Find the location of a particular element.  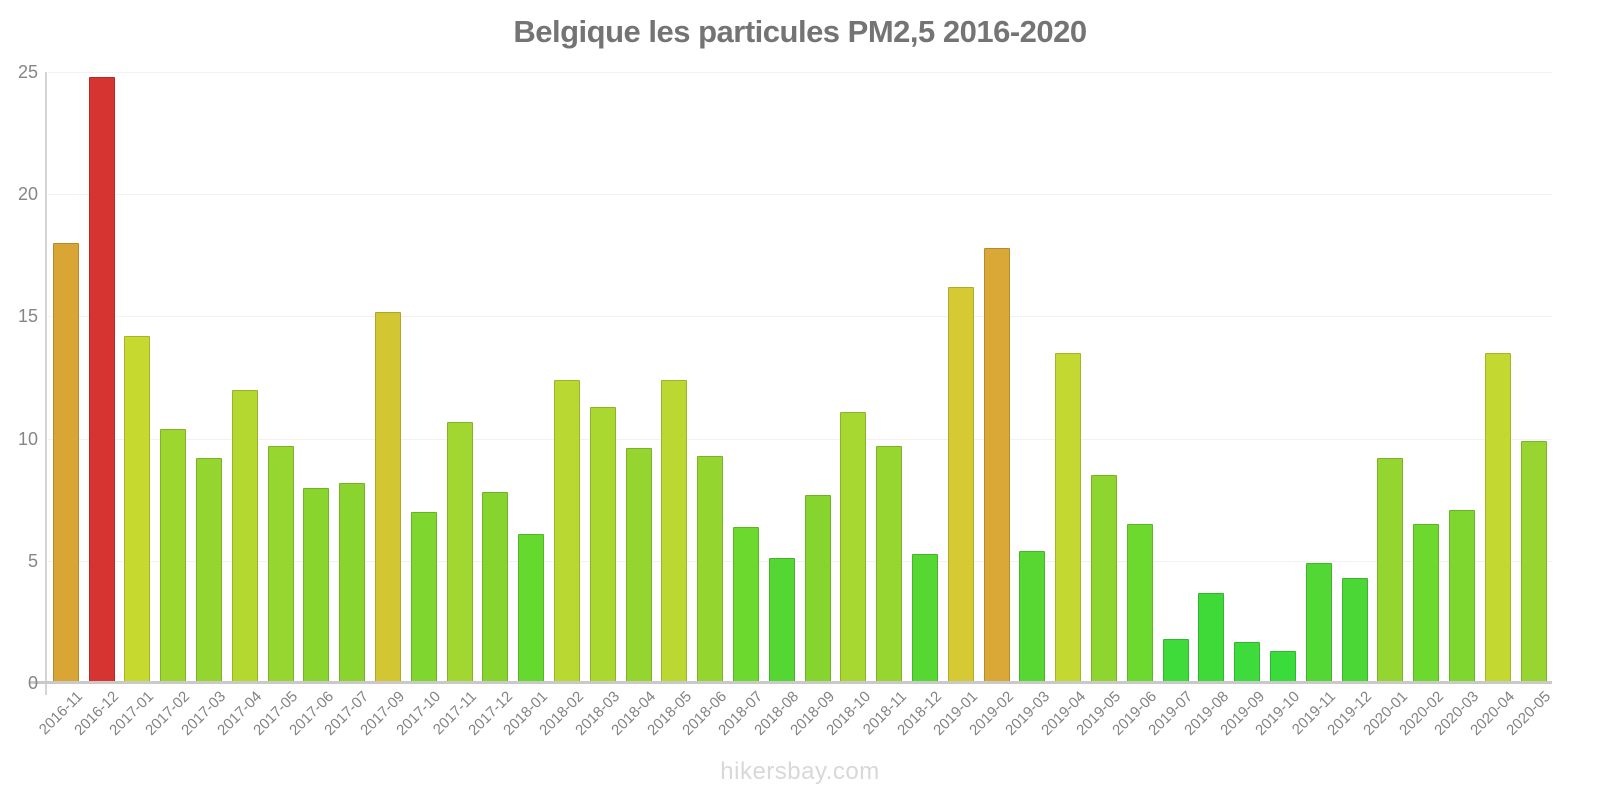

y-tick-label: 15 is located at coordinates (27, 316).